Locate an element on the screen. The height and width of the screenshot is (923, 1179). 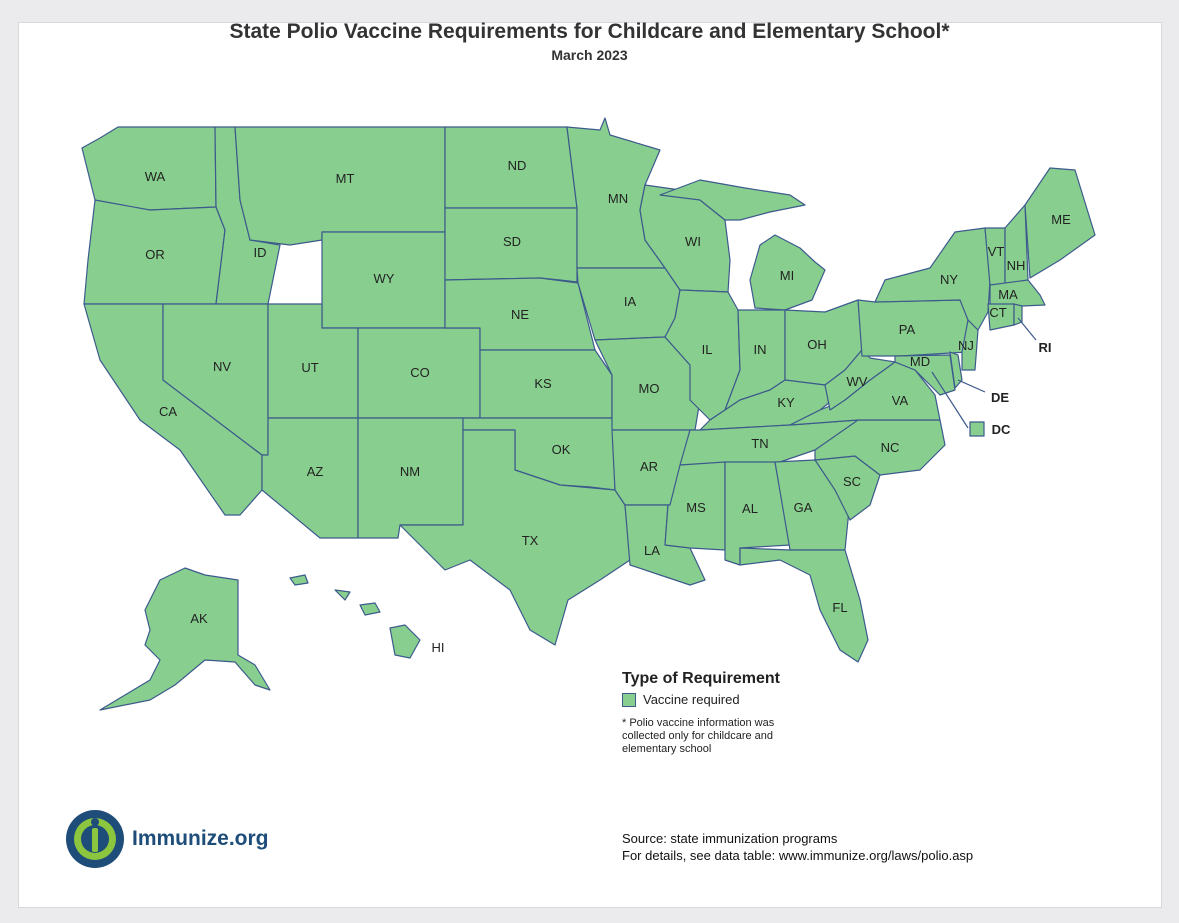
label-mo: MO is located at coordinates (649, 388).